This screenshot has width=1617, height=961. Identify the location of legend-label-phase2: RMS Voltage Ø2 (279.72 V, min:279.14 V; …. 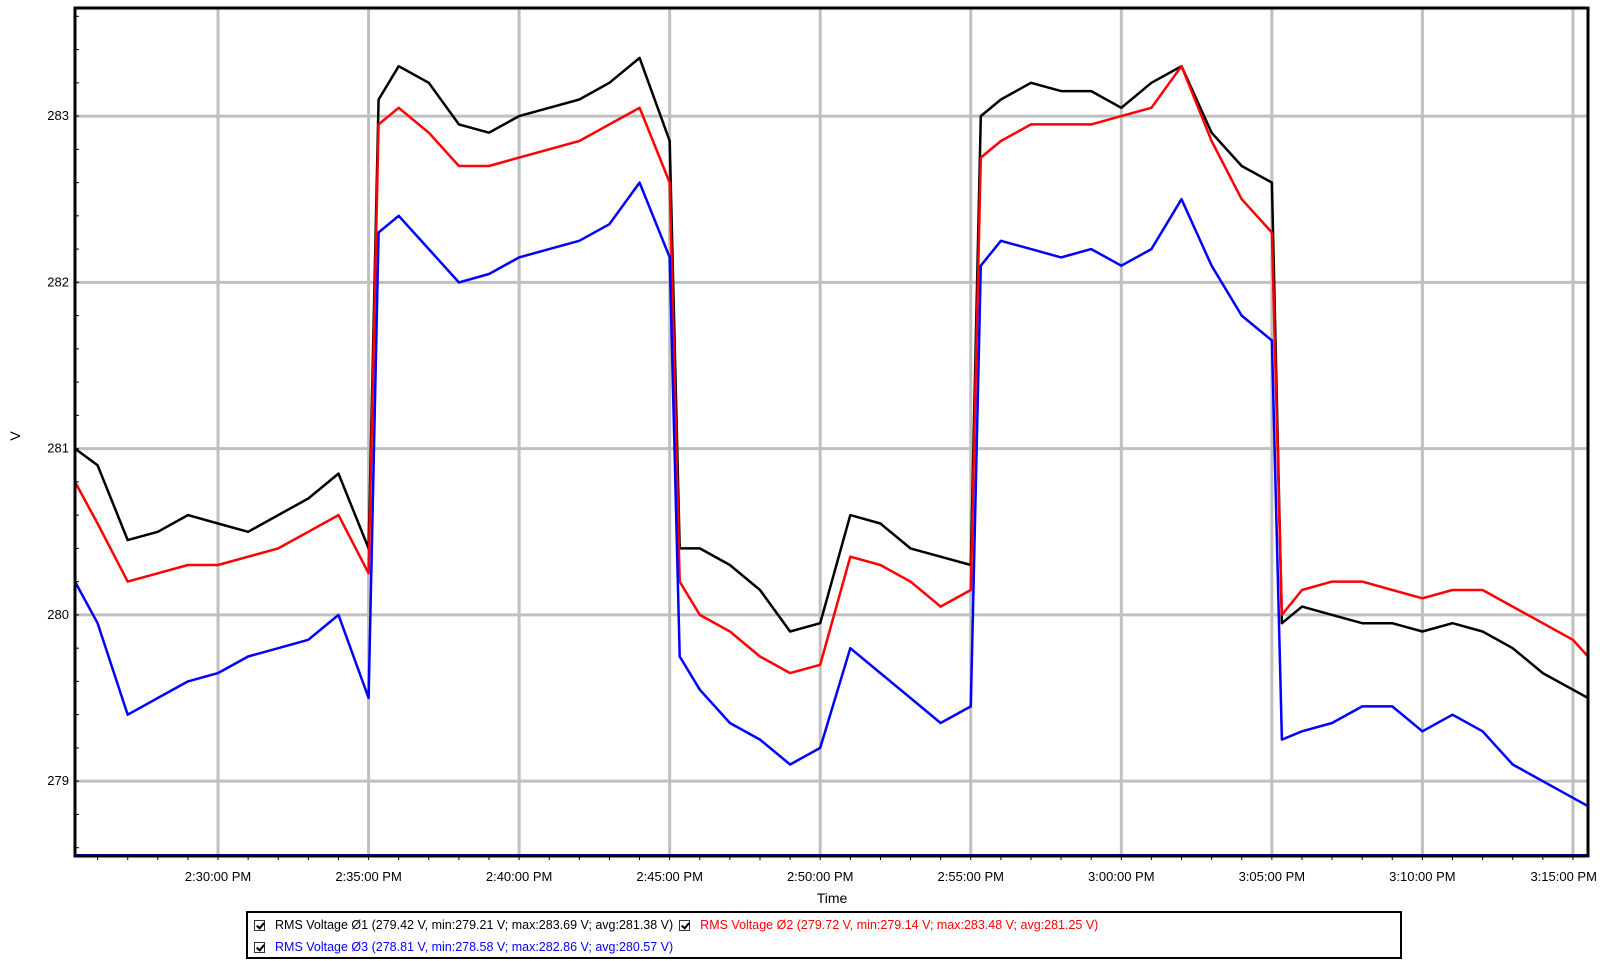
(899, 925).